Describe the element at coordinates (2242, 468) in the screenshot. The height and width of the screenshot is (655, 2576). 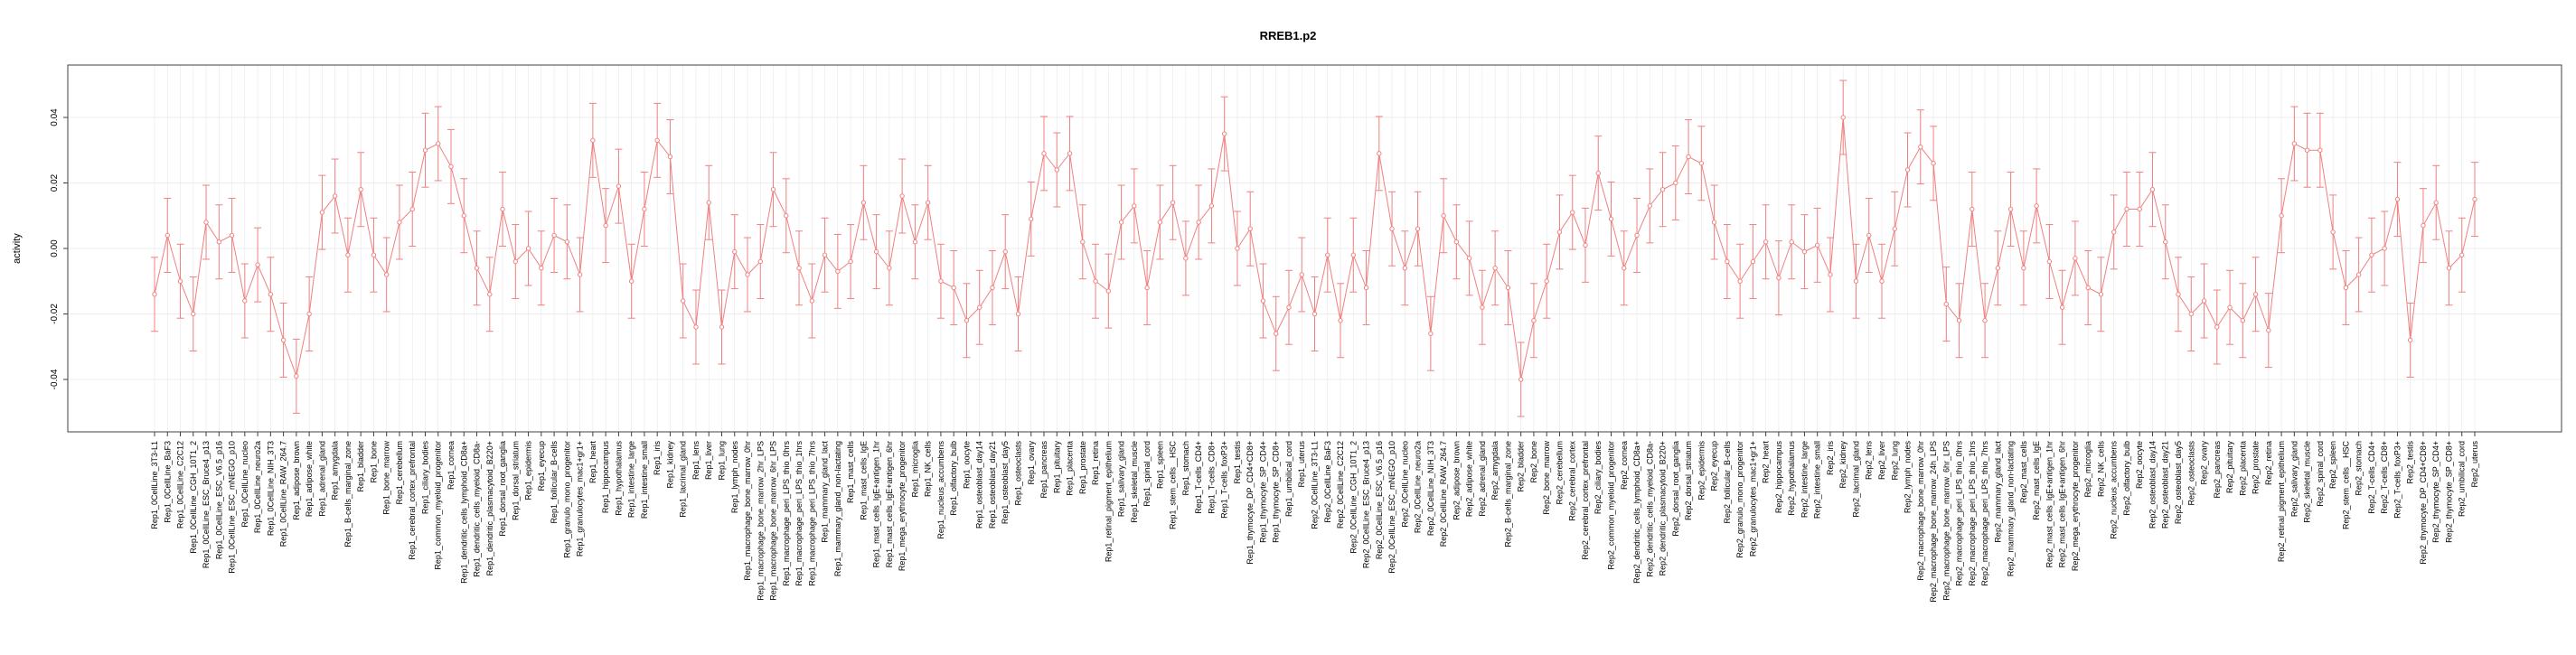
I see `x-tick-label: Rep2_placenta` at that location.